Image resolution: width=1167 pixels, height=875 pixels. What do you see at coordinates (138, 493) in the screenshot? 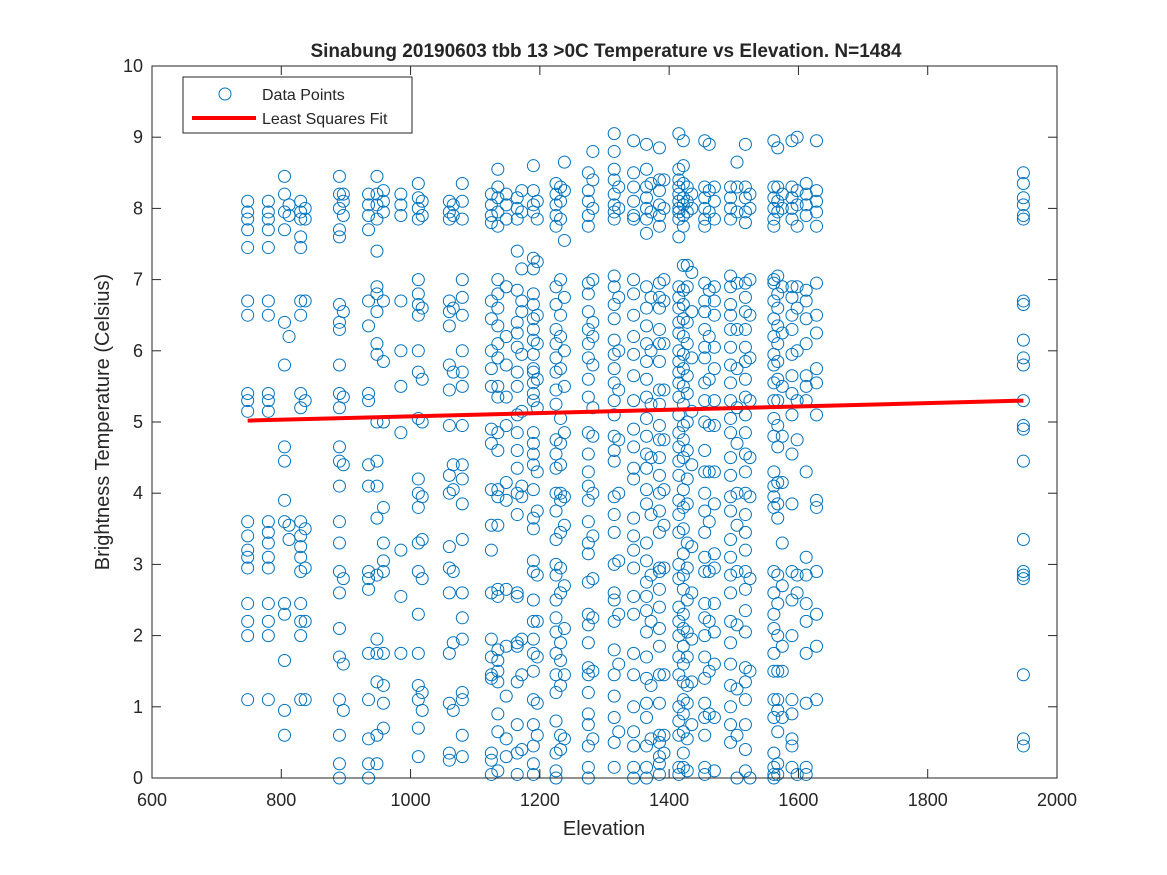
I see `y-tick-label: 4` at bounding box center [138, 493].